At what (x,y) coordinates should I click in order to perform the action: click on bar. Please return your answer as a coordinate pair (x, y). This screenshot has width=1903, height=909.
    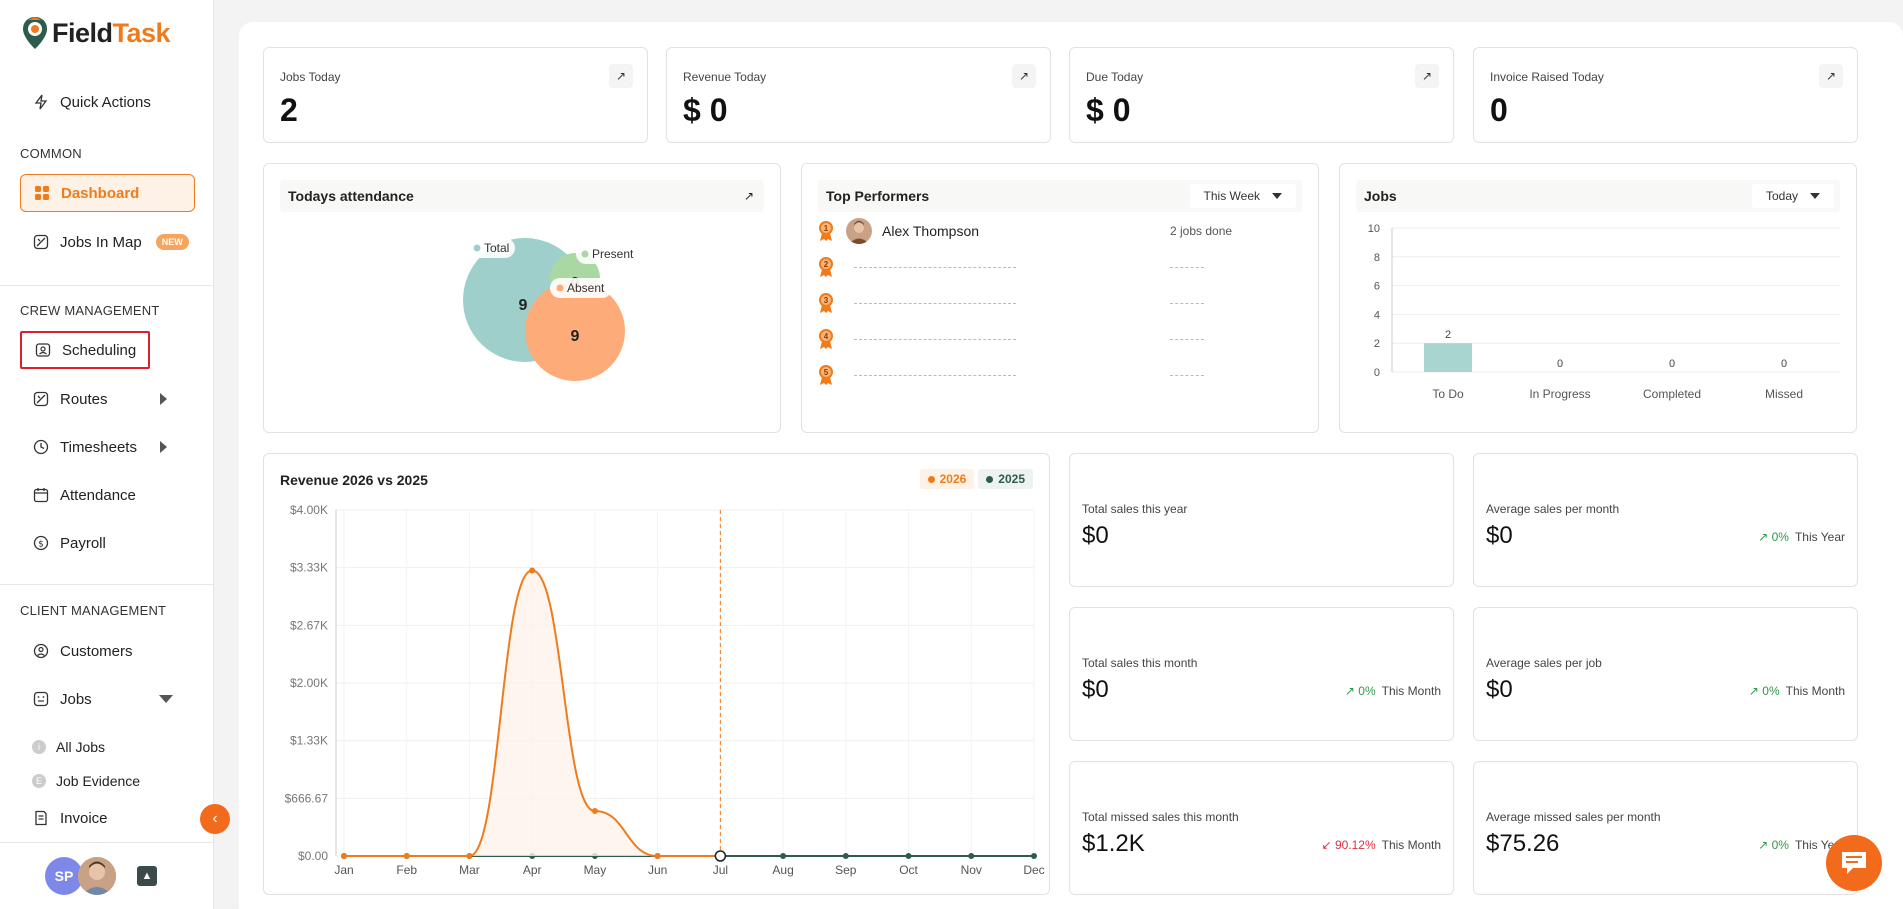
    Looking at the image, I should click on (1448, 357).